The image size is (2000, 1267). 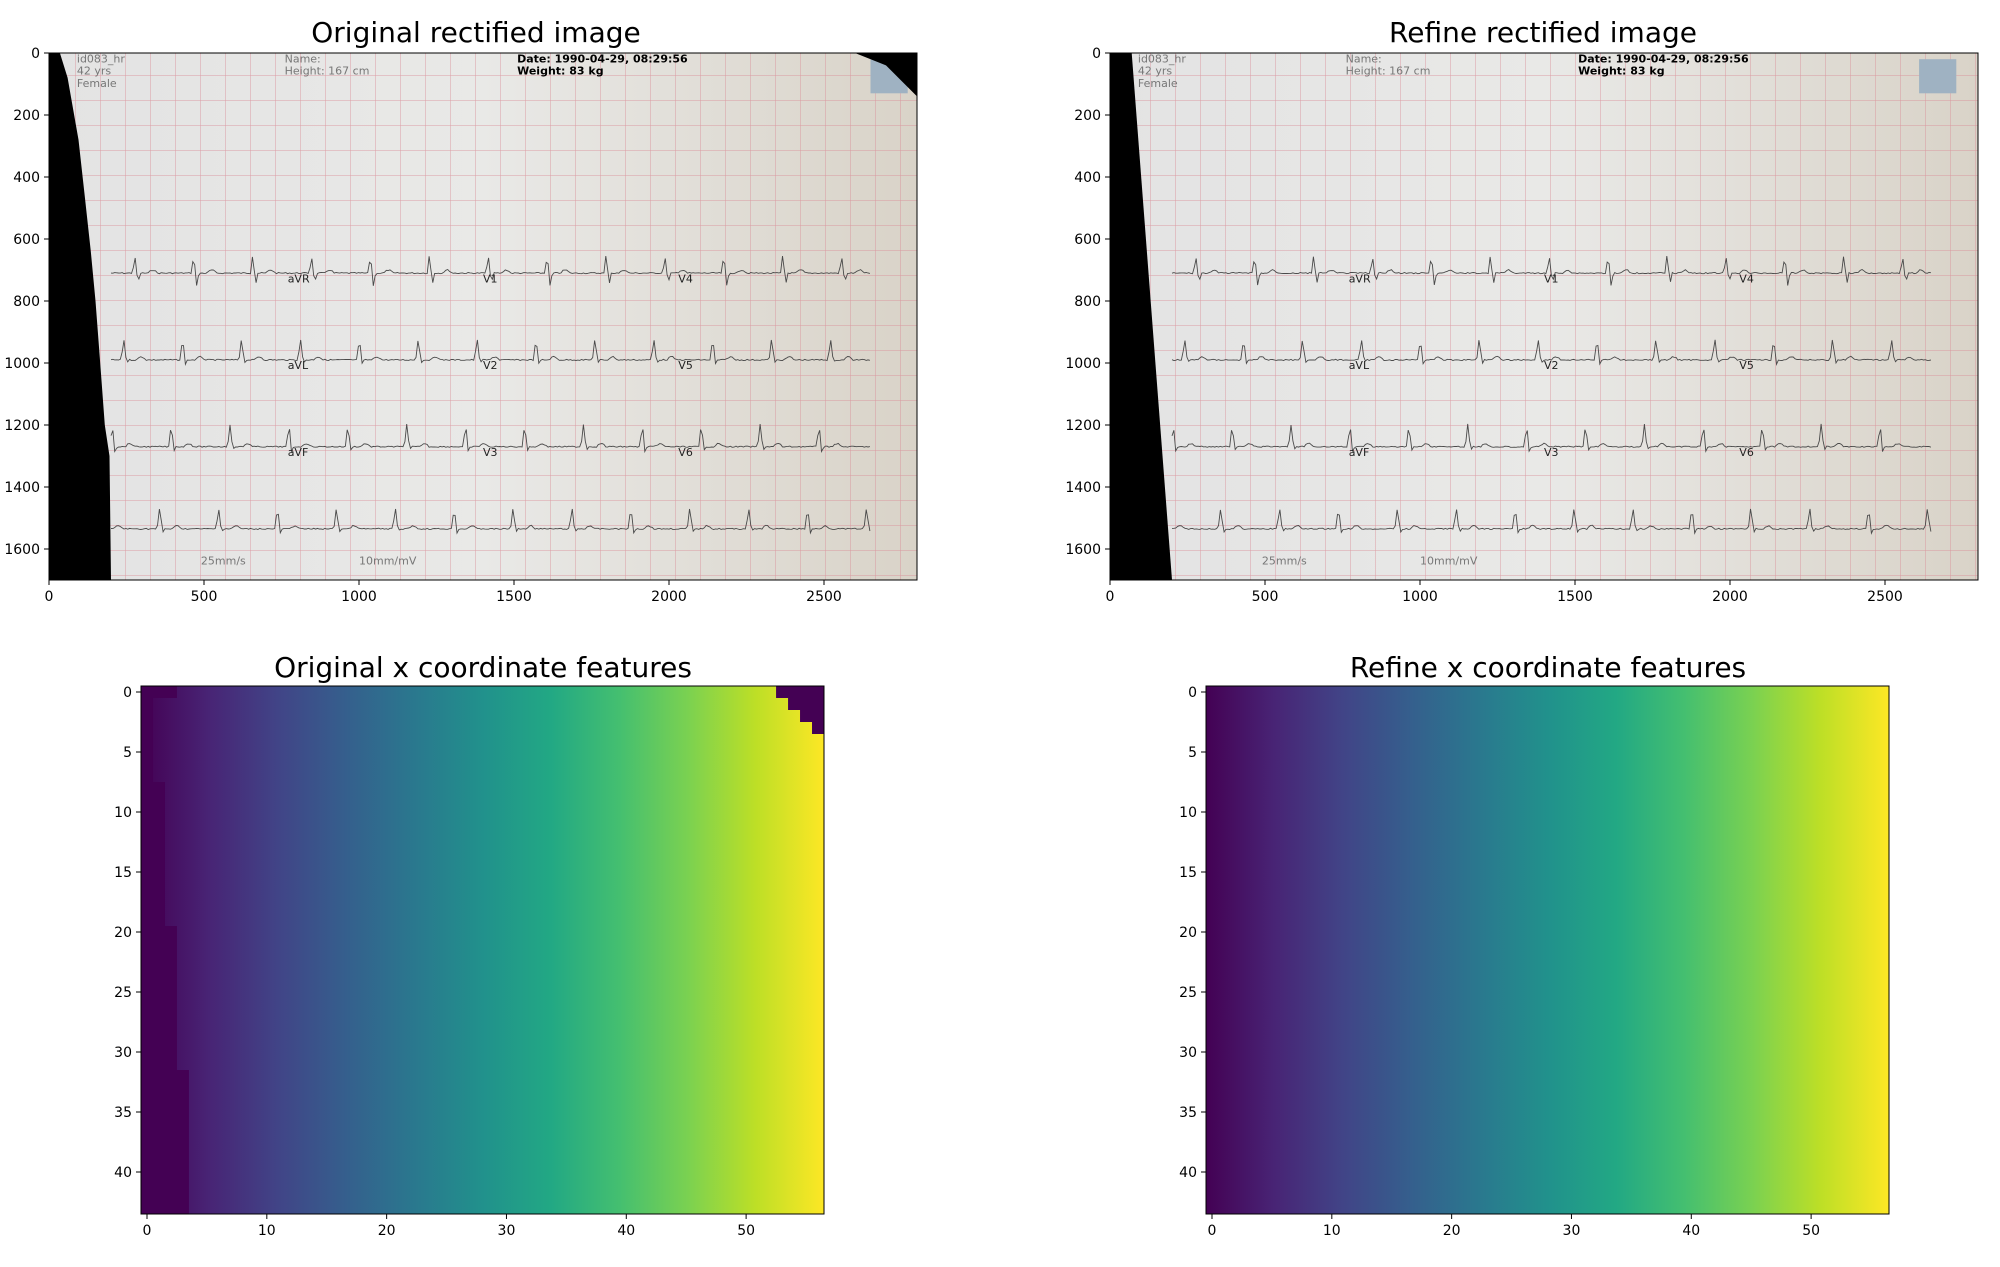 What do you see at coordinates (685, 365) in the screenshot?
I see `ecg-lead-label: V5` at bounding box center [685, 365].